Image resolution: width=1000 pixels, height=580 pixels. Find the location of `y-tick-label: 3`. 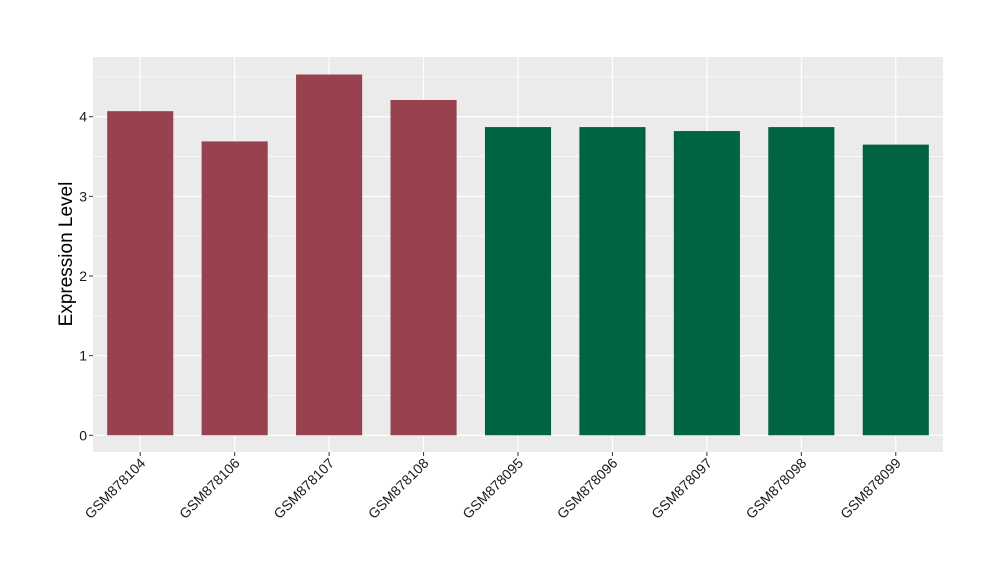

y-tick-label: 3 is located at coordinates (83, 196).